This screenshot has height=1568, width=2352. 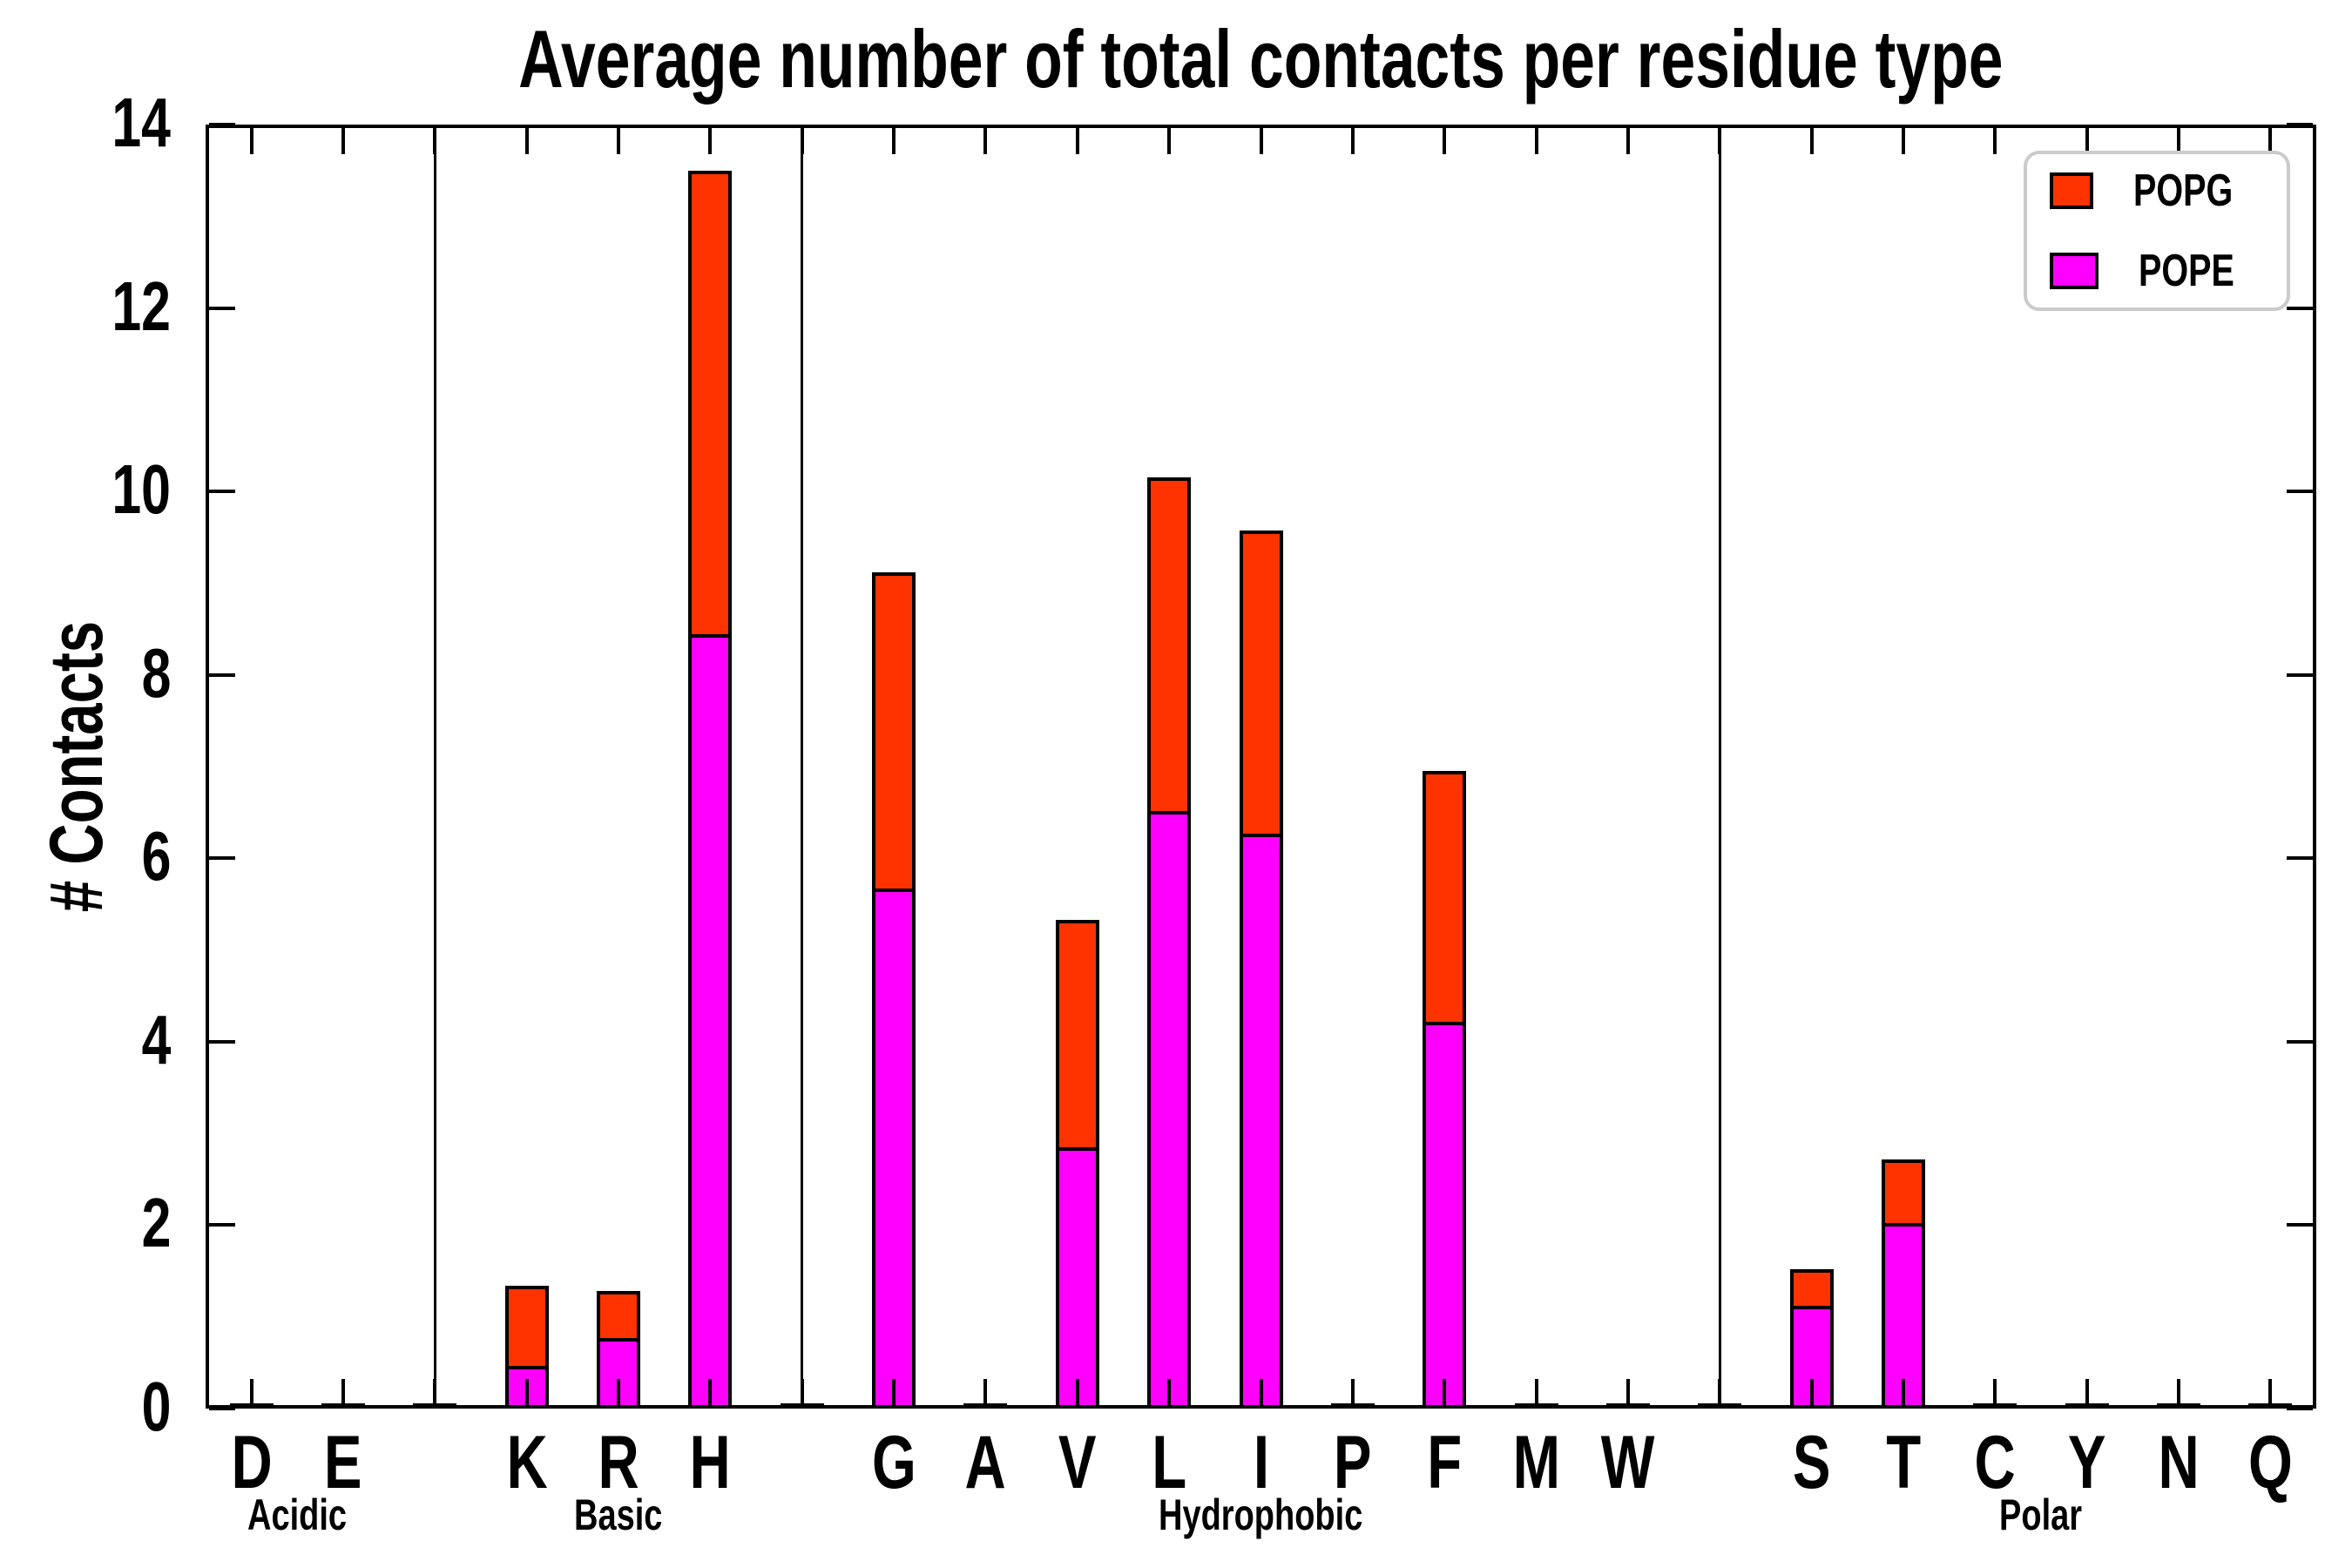 What do you see at coordinates (1995, 1462) in the screenshot?
I see `x-tick-label-text: C` at bounding box center [1995, 1462].